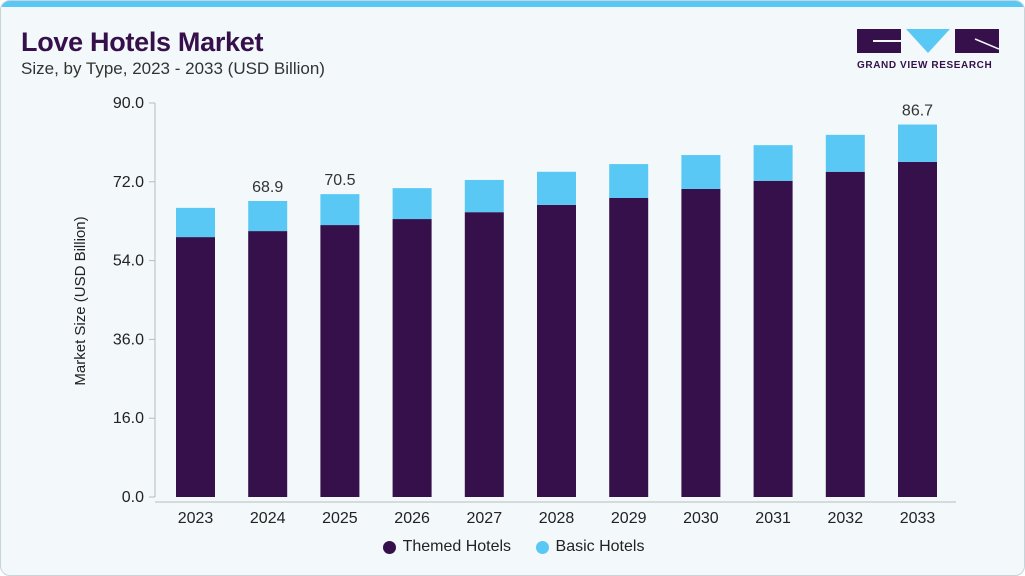 The height and width of the screenshot is (576, 1025). I want to click on bar-themed-2030, so click(701, 342).